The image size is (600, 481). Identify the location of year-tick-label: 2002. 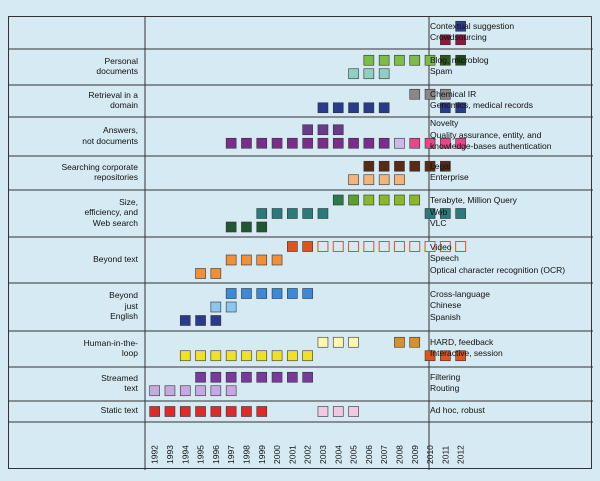
(308, 454).